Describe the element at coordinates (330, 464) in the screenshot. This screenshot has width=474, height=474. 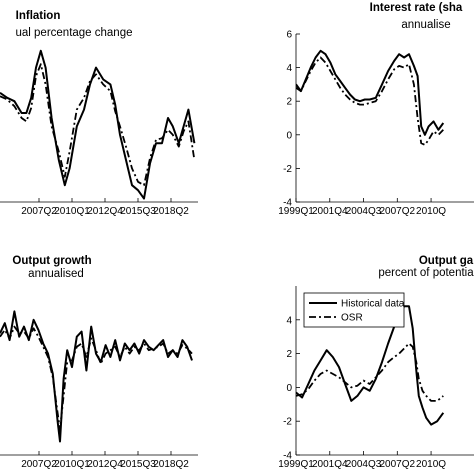
I see `output-gap-xtick-label: 2001Q4` at that location.